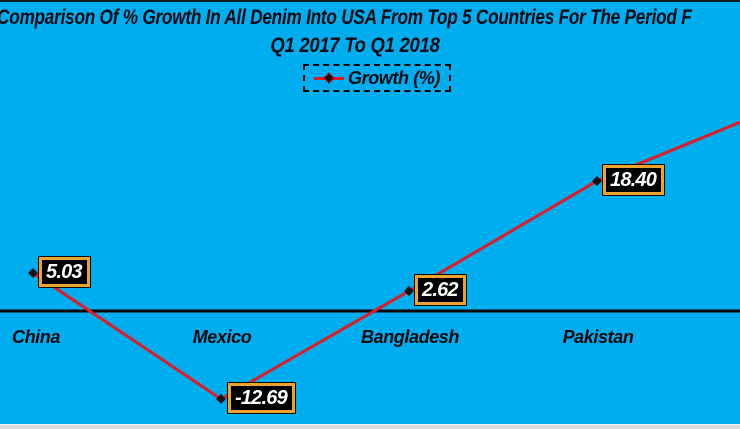 This screenshot has height=429, width=740. Describe the element at coordinates (440, 290) in the screenshot. I see `data-label-bangladesh: 2.62` at that location.